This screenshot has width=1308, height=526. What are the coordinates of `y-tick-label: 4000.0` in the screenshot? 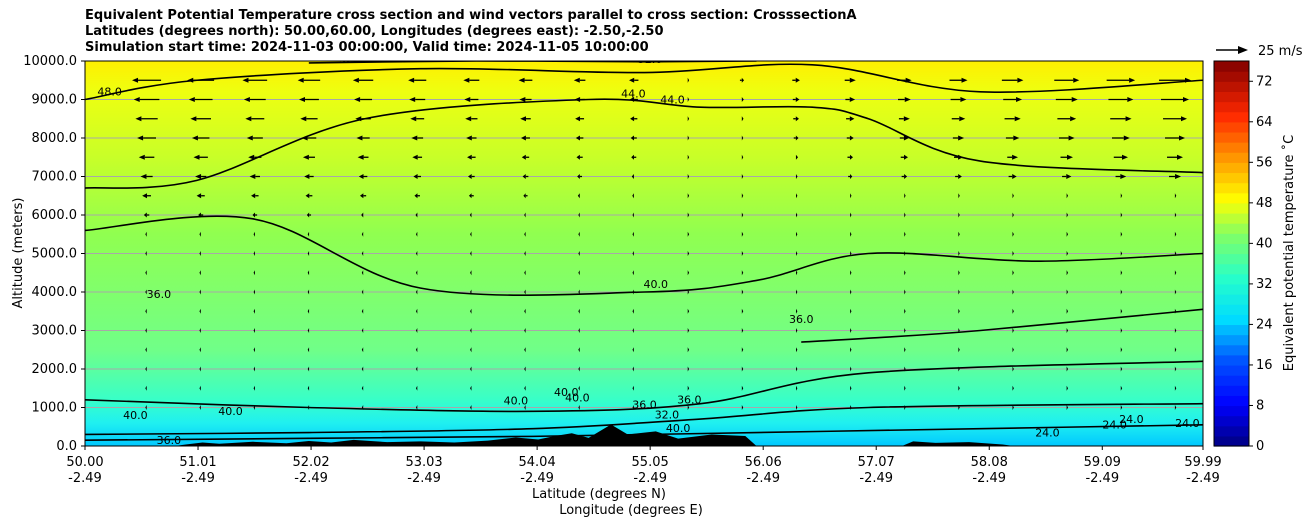 It's located at (55, 292).